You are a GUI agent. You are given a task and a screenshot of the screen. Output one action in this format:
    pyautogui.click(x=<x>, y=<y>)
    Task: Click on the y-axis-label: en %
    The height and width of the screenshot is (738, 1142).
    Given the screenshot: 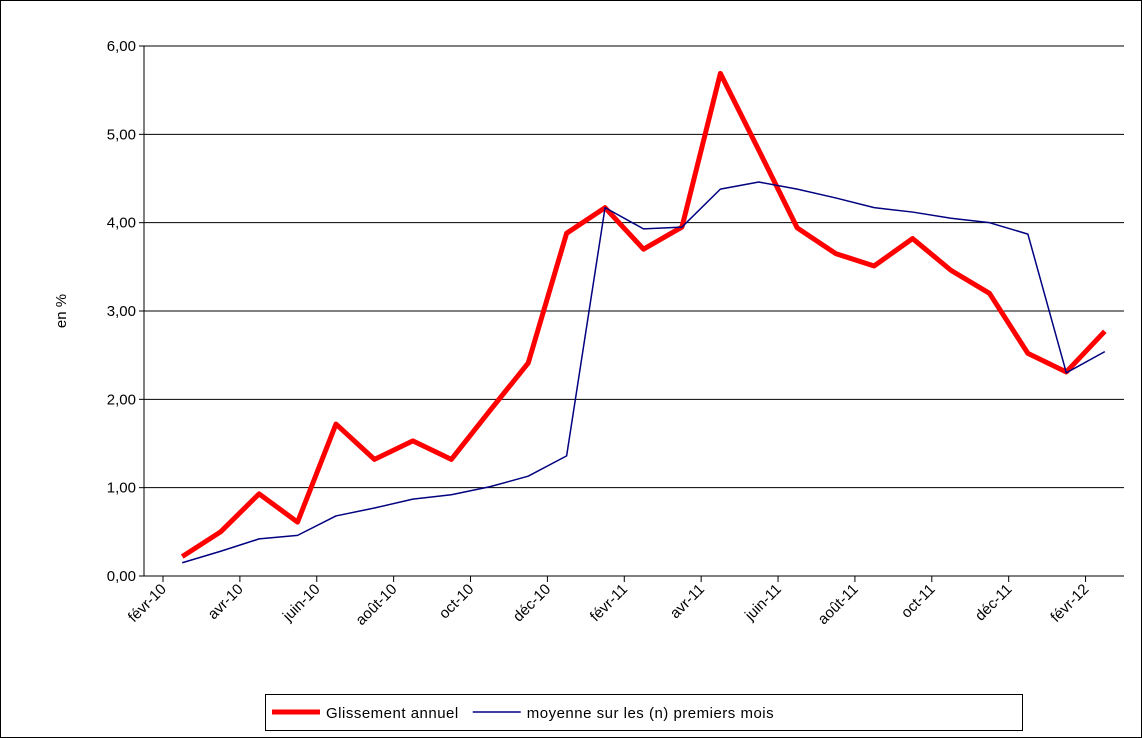 What is the action you would take?
    pyautogui.click(x=61, y=311)
    